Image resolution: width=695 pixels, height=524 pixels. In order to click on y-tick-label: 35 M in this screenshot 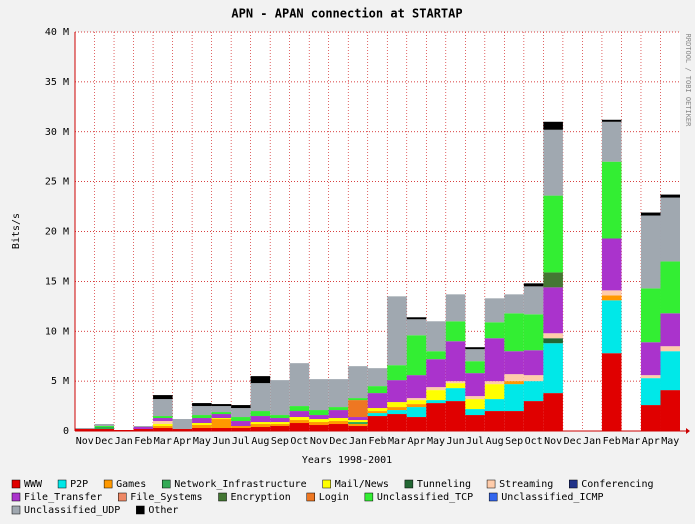, I will do `click(57, 82)`.